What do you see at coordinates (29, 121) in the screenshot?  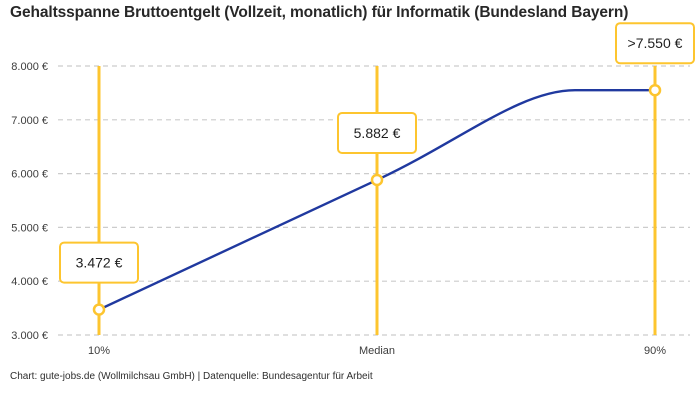 I see `y-tick-label: 7.000 €` at bounding box center [29, 121].